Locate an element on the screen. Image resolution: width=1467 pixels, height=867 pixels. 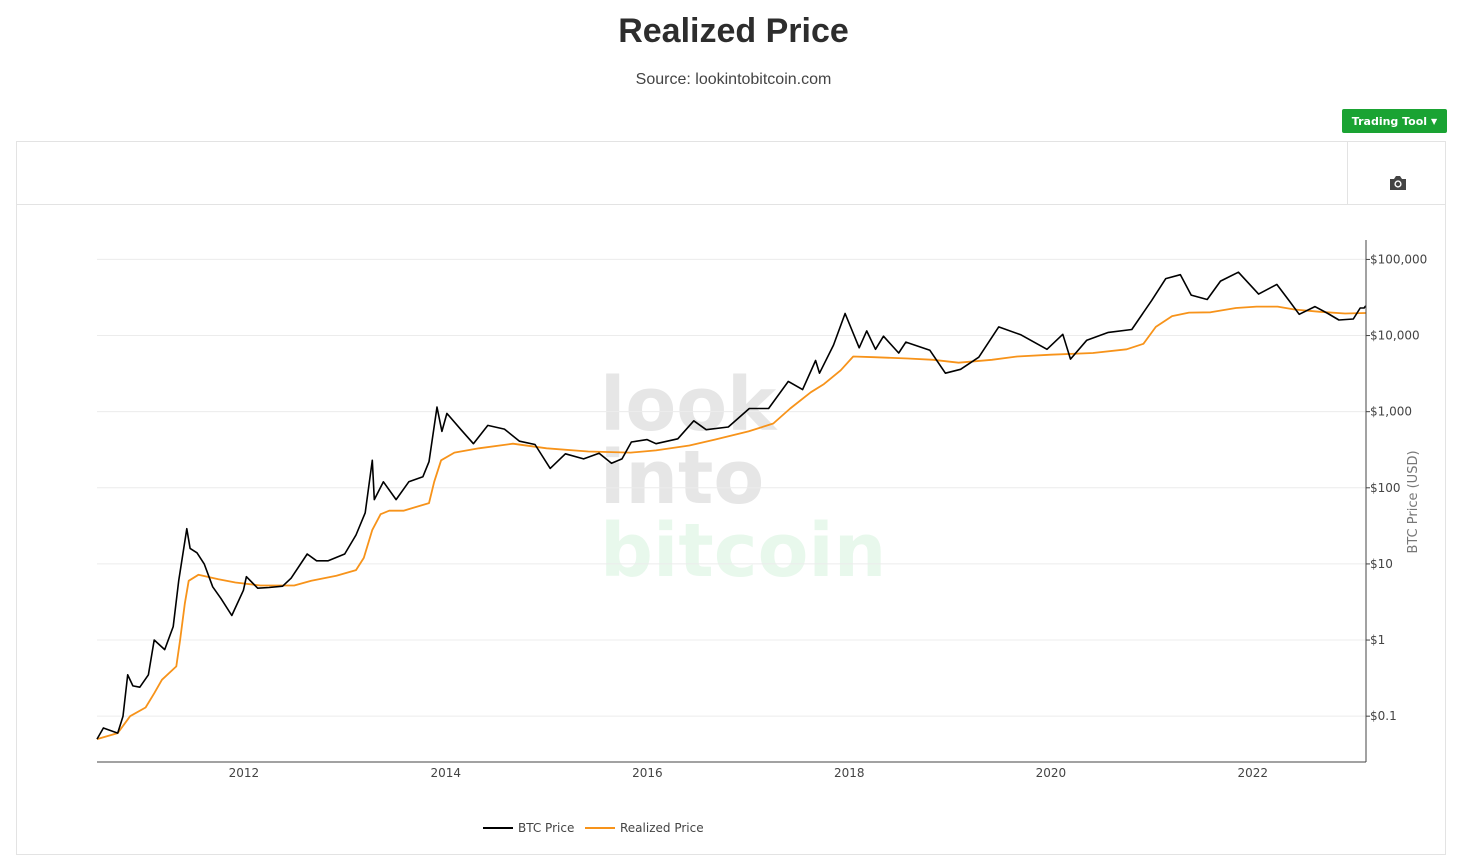
x-tick-label: 2016 is located at coordinates (647, 773).